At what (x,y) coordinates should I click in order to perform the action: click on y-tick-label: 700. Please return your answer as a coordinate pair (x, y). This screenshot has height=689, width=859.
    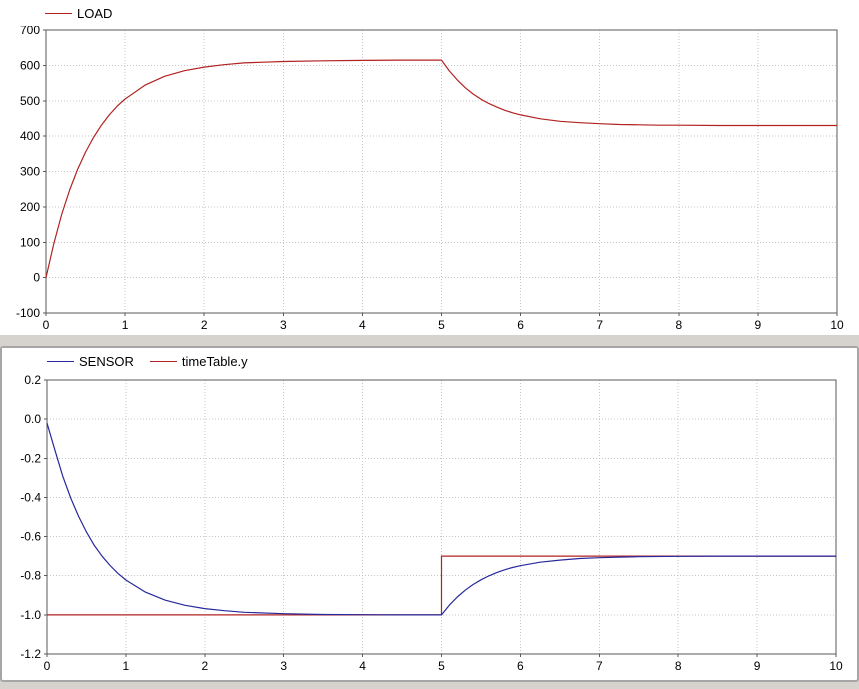
    Looking at the image, I should click on (30, 31).